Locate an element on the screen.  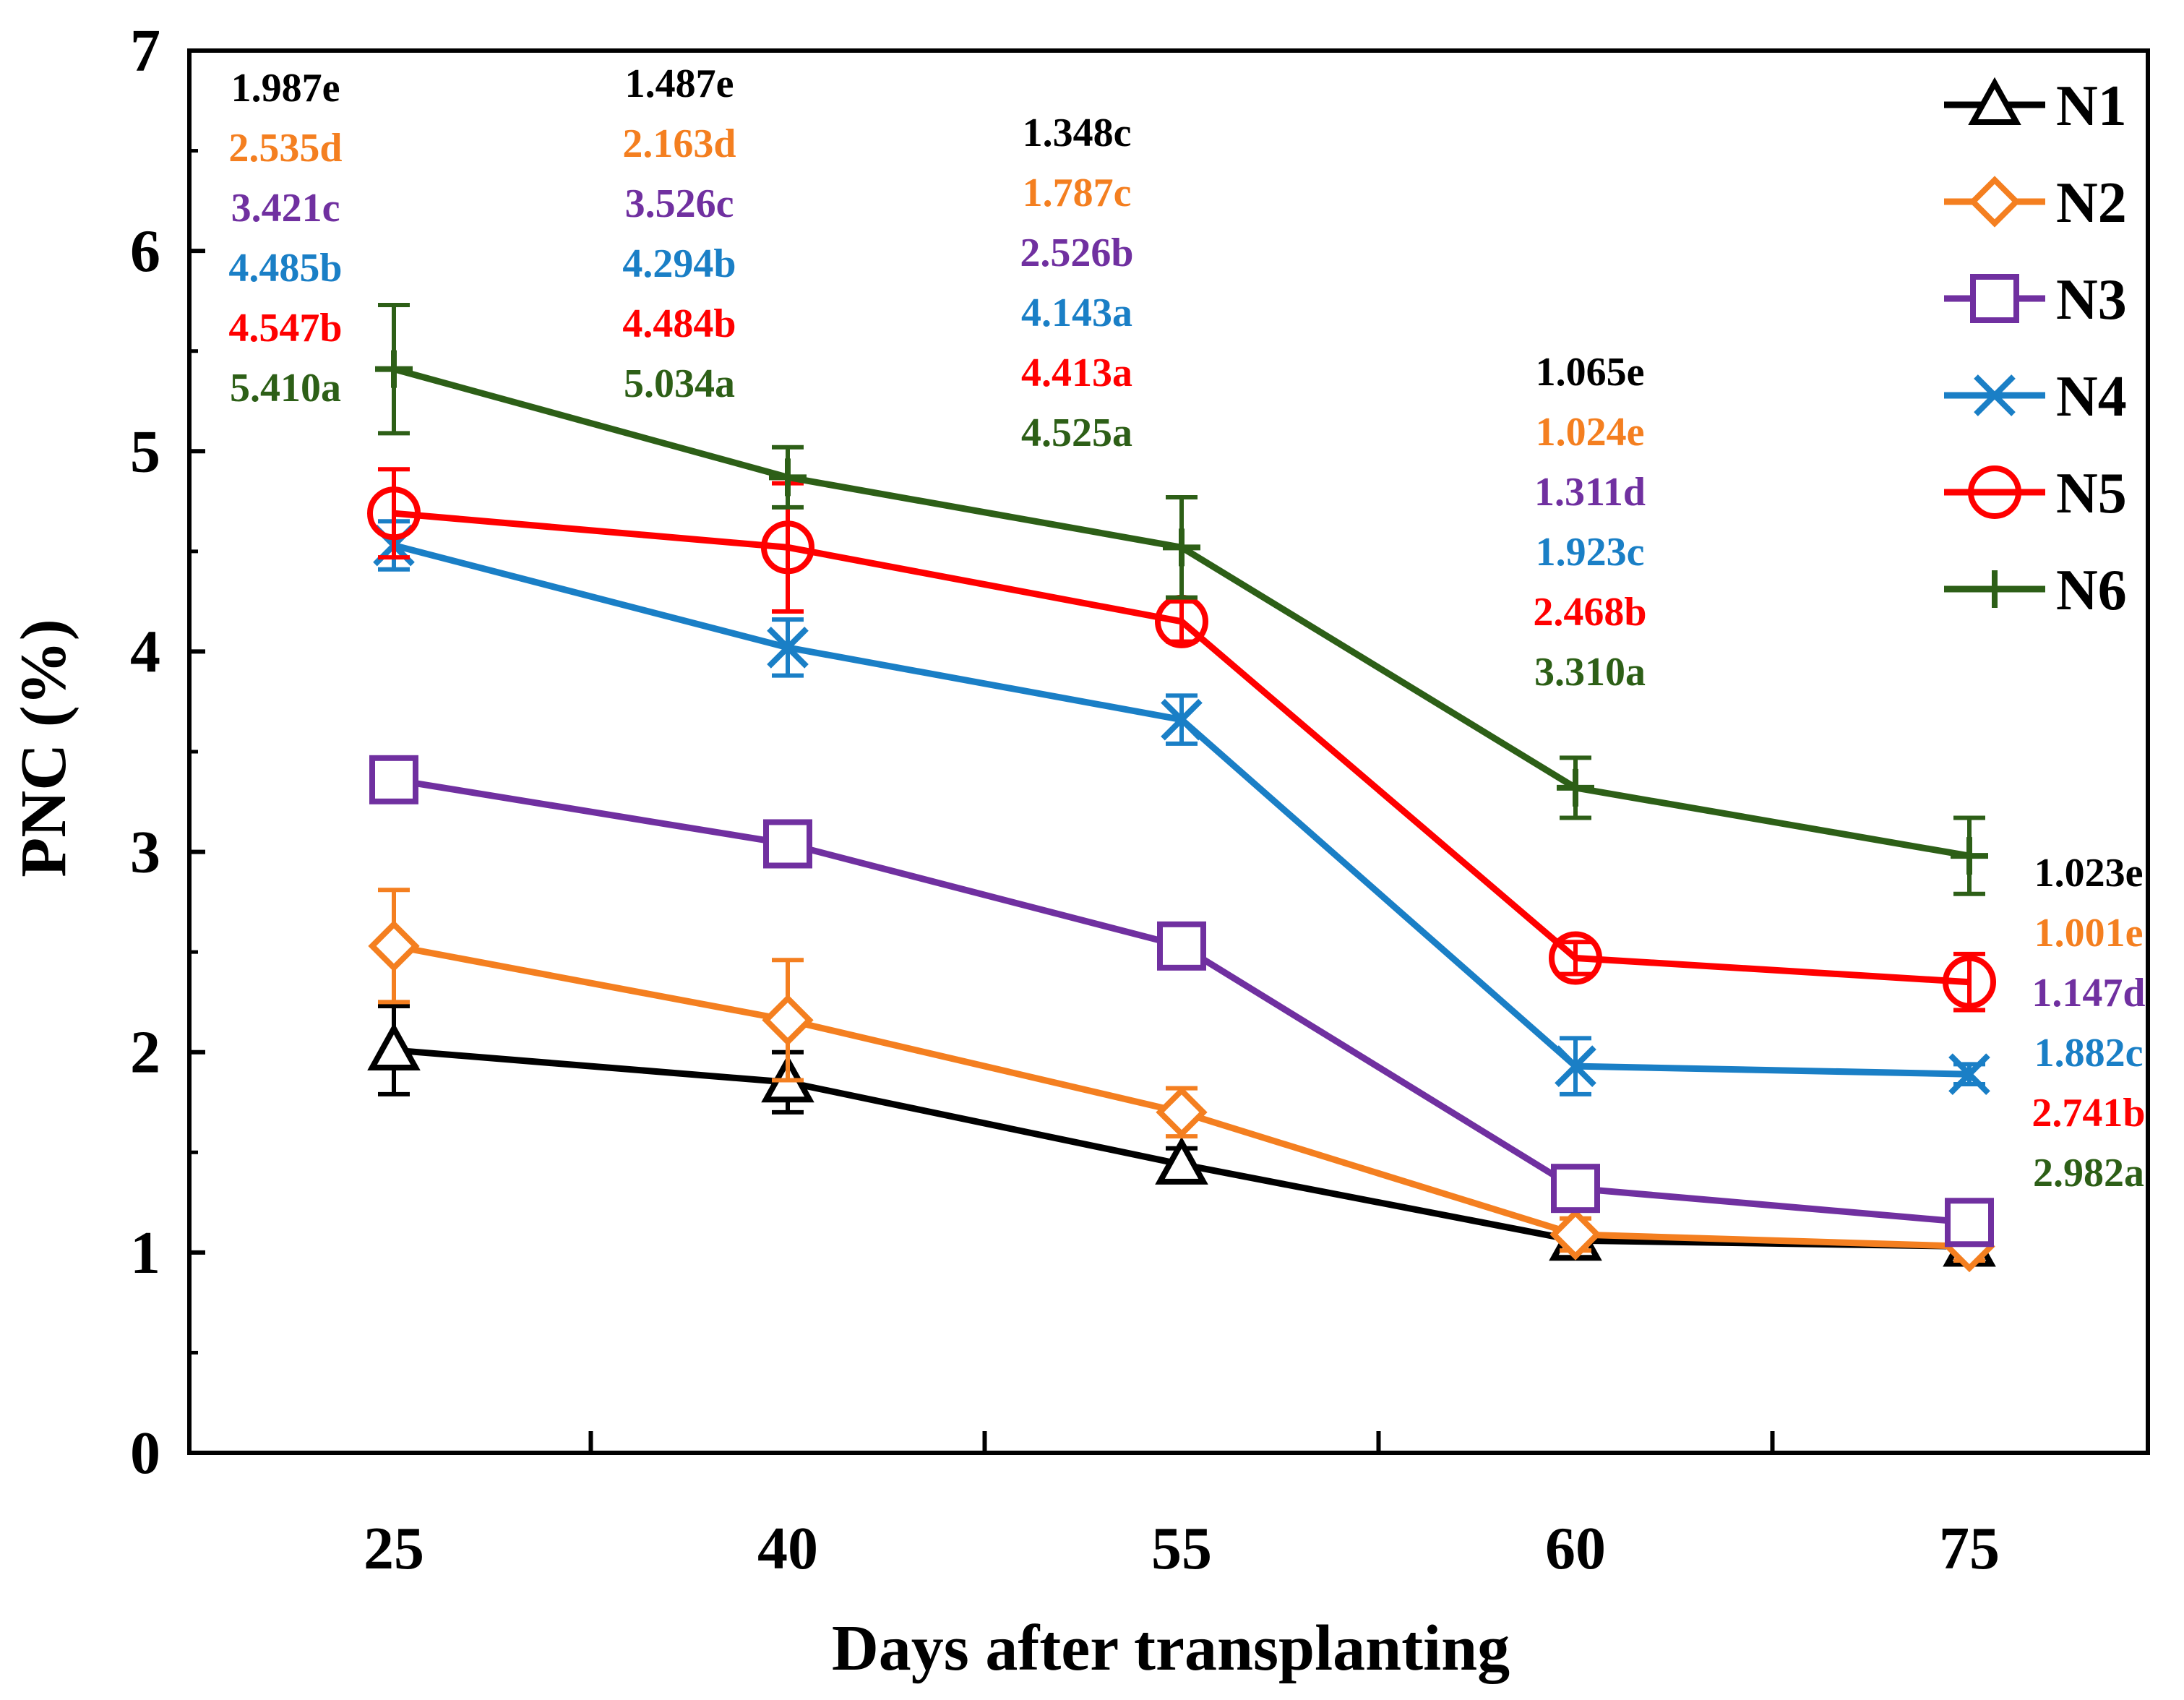
x-axis: 25 40 55 60 75 is located at coordinates (1182, 1506).